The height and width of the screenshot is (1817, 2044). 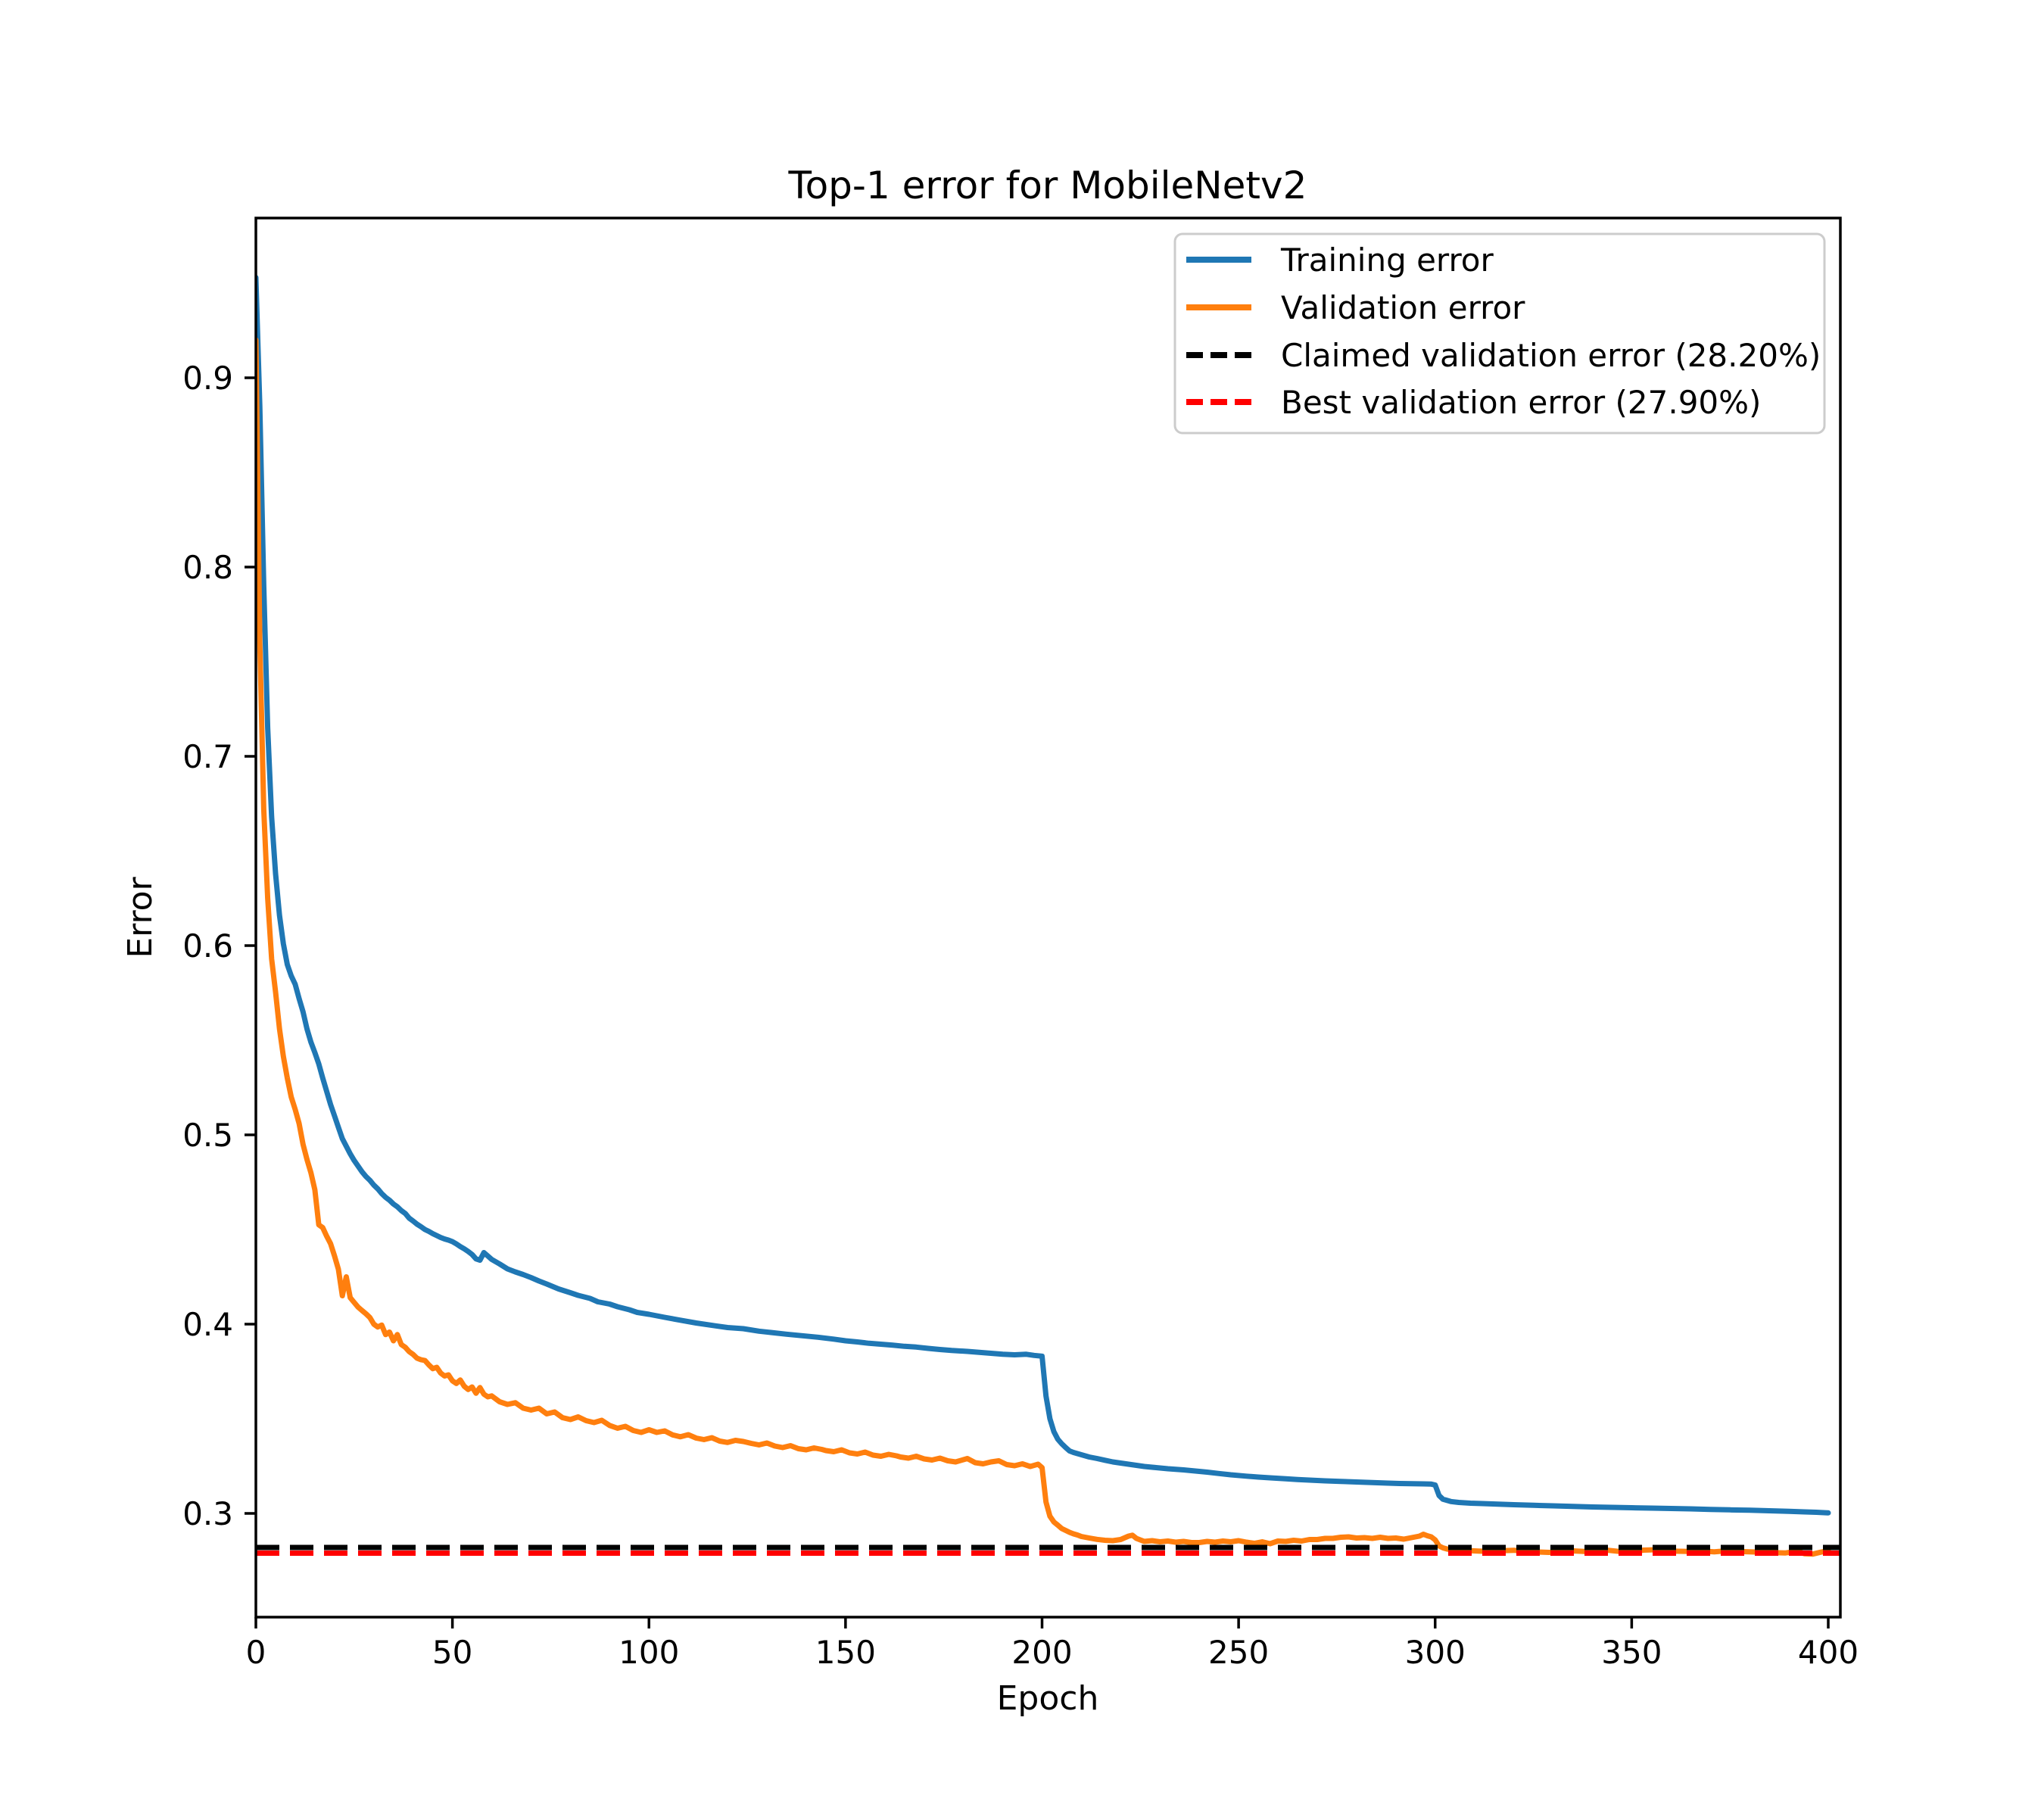 I want to click on y-tick-label: 0.9, so click(x=207, y=378).